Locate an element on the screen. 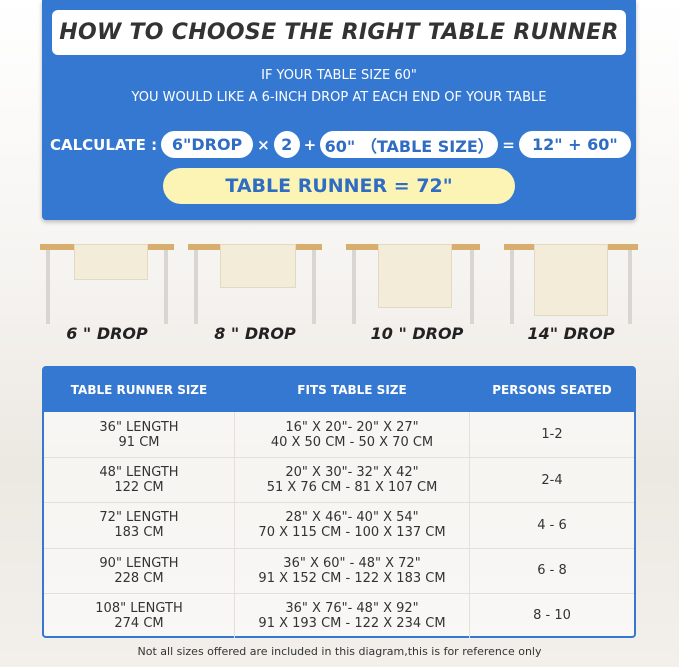 Image resolution: width=679 pixels, height=667 pixels. persons-cell: 2-4 is located at coordinates (552, 480).